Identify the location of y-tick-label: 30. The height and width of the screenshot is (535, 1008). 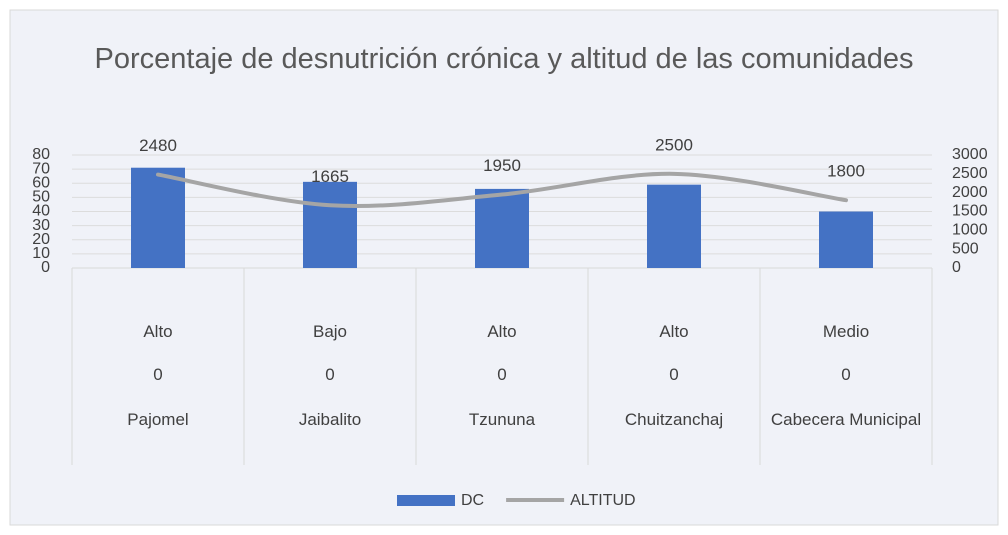
(41, 225).